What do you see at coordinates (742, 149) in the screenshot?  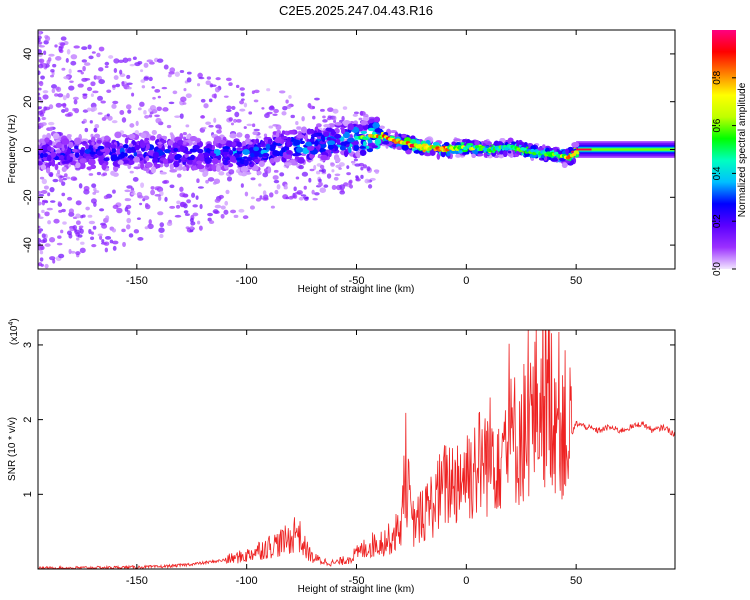 I see `colorbar-label: Normalized spectral amplitude` at bounding box center [742, 149].